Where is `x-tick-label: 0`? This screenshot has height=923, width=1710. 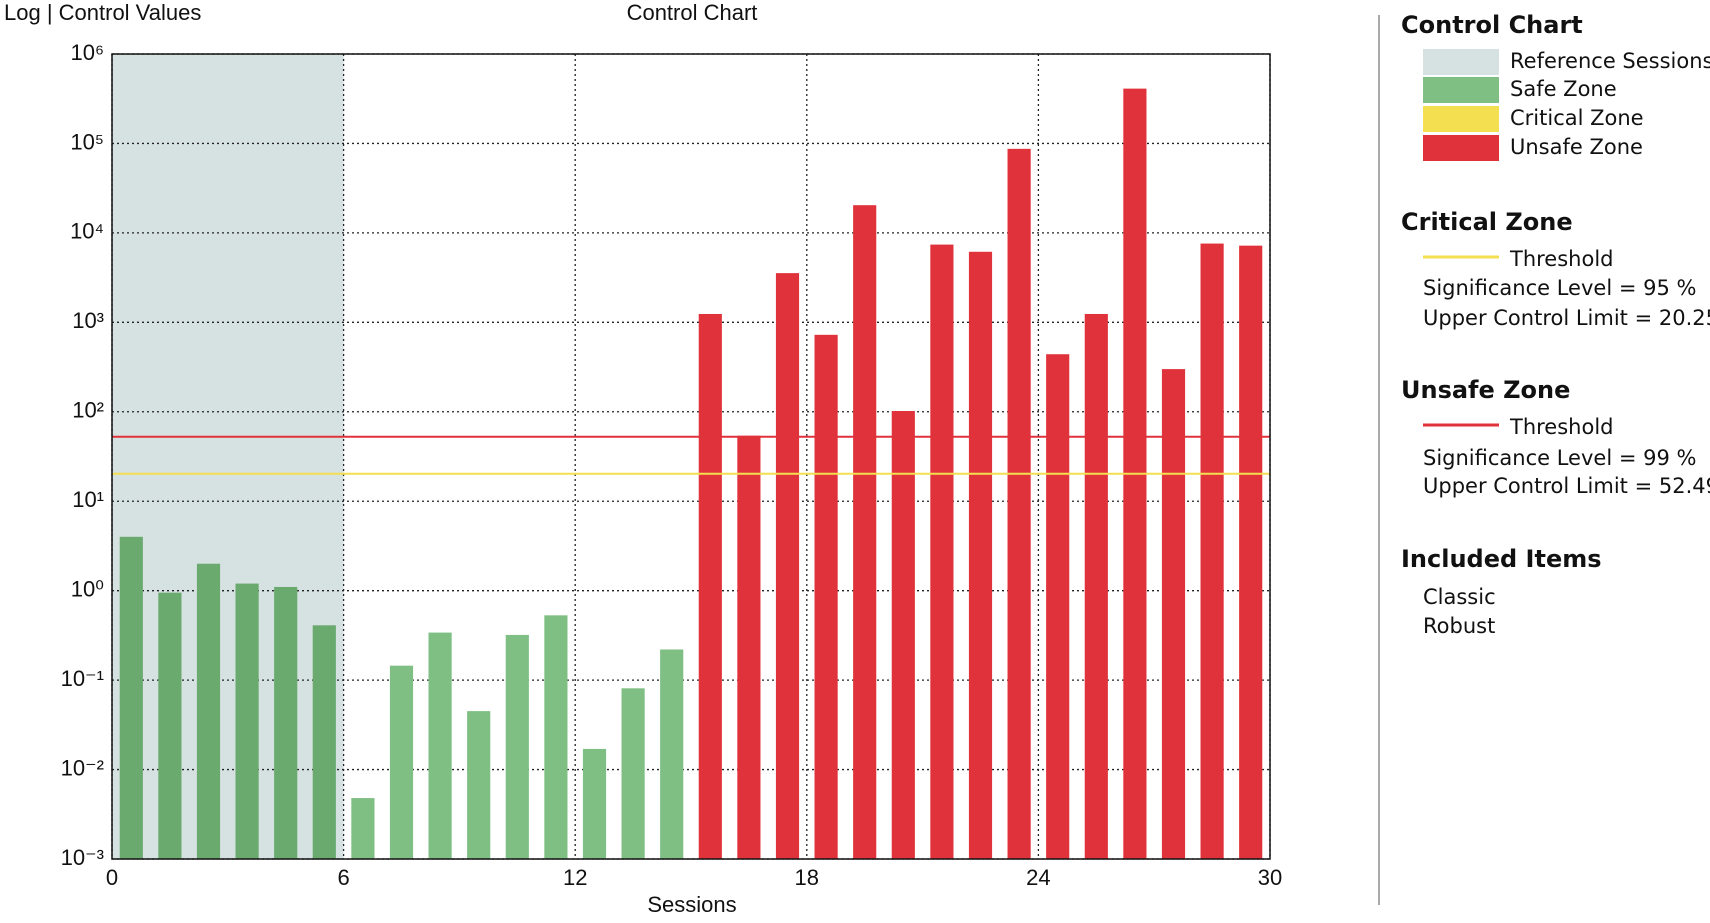
x-tick-label: 0 is located at coordinates (112, 877).